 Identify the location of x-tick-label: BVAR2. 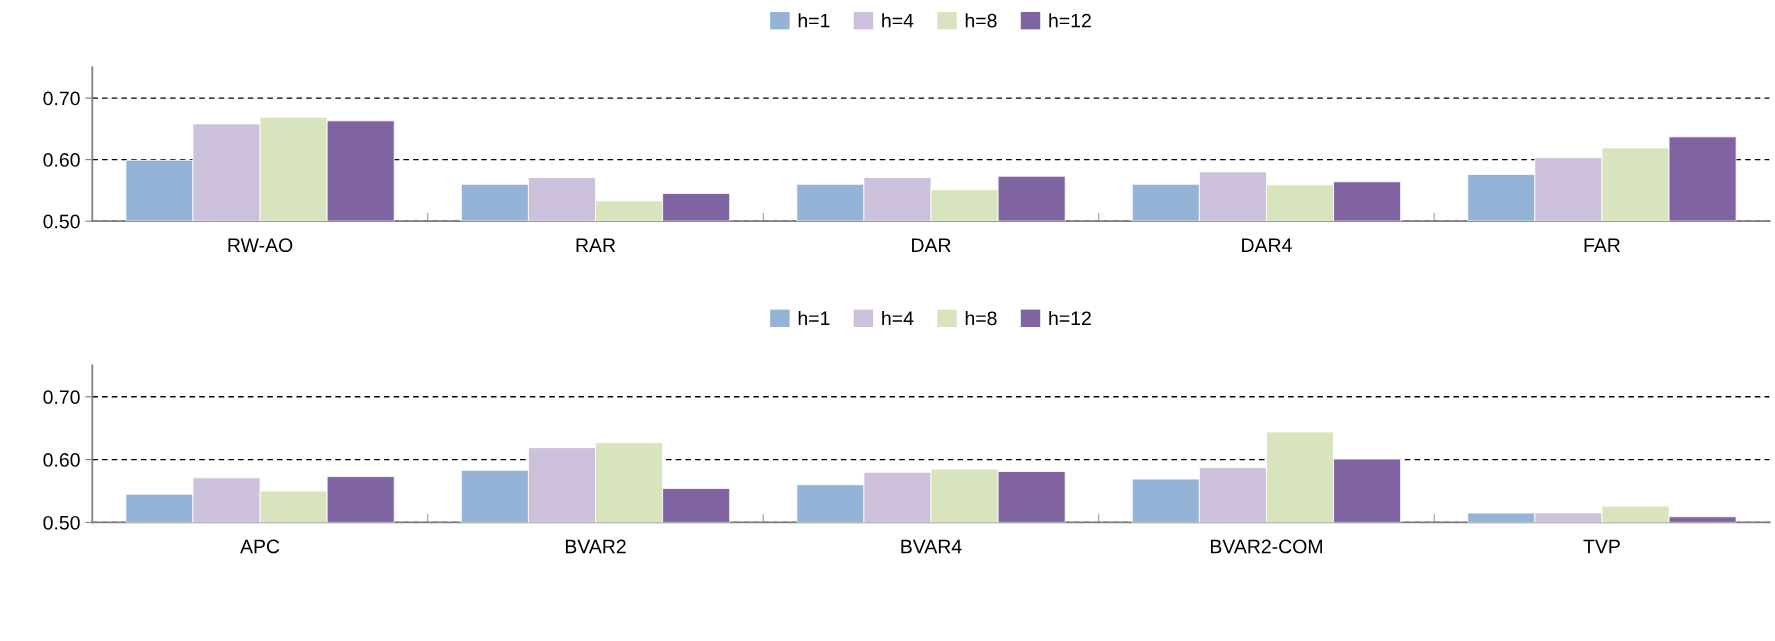
(595, 546).